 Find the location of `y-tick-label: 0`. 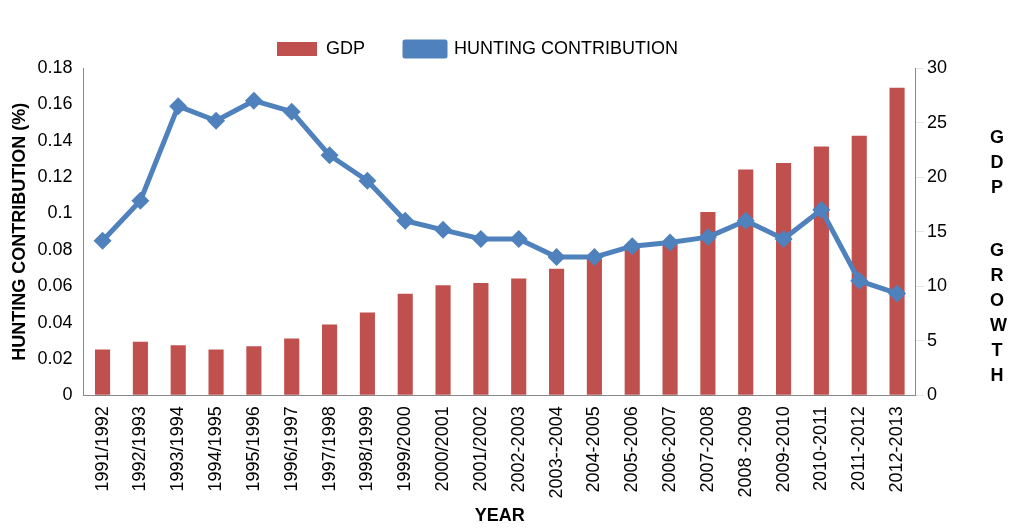

y-tick-label: 0 is located at coordinates (67, 394).